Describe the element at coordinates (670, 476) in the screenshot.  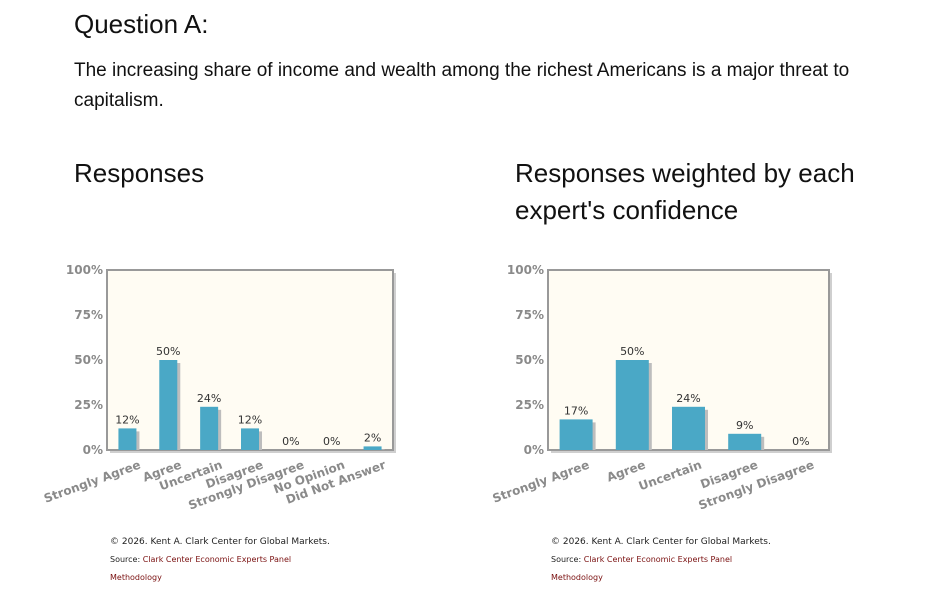
I see `category-label-uncertain: Uncertain` at that location.